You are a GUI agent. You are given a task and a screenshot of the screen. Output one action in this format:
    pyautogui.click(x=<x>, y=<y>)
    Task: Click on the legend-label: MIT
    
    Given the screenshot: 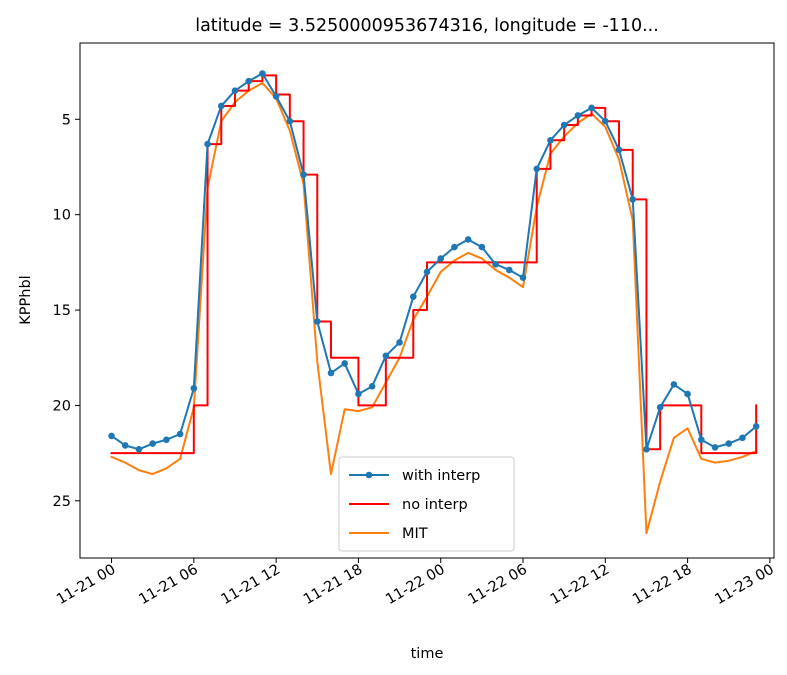 What is the action you would take?
    pyautogui.click(x=415, y=534)
    